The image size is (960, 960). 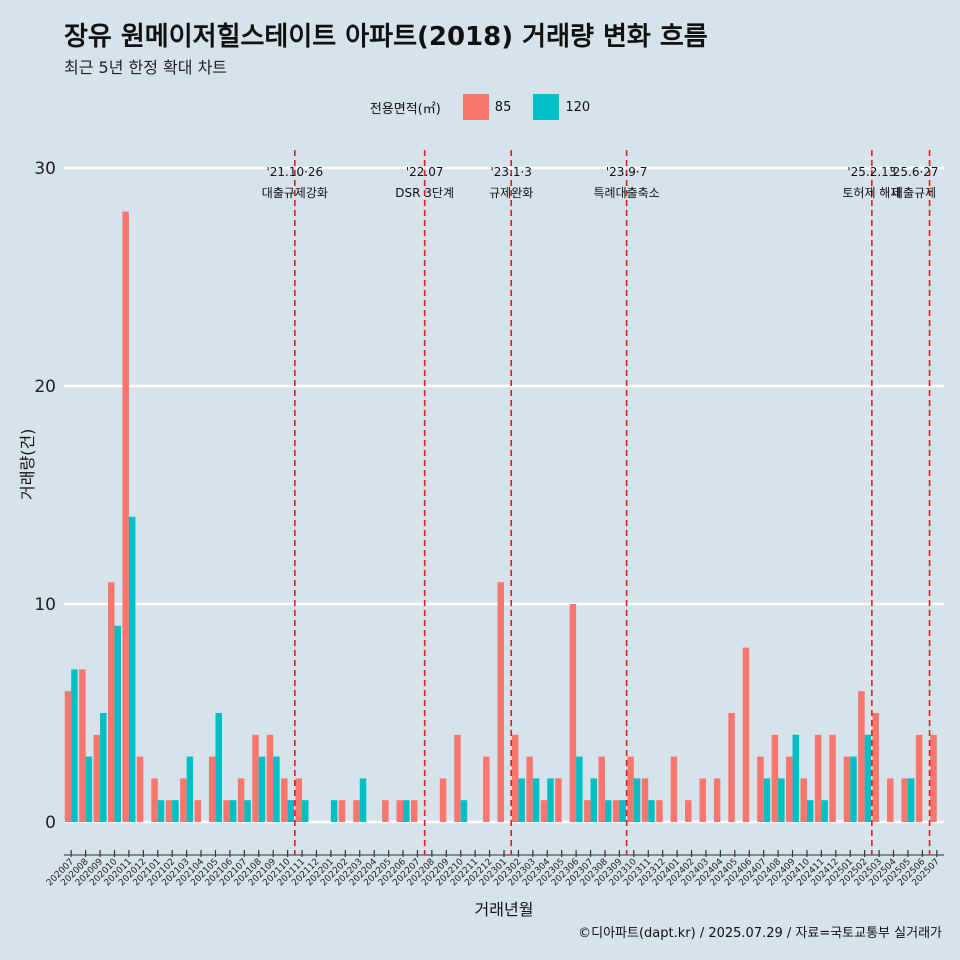 I want to click on event-label: 규제완화, so click(x=511, y=193).